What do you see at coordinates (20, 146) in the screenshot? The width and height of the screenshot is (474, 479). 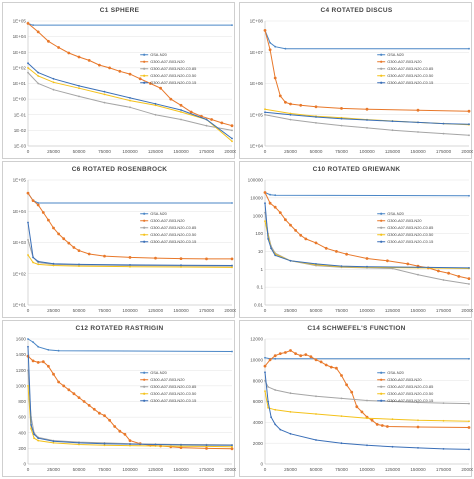 I see `y-tick-label: 1E-03` at bounding box center [20, 146].